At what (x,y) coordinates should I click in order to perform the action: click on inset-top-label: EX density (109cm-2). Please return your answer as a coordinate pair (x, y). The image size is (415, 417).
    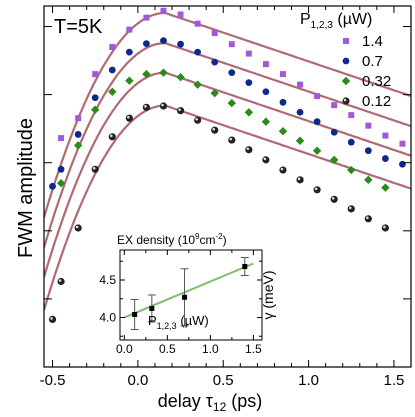
    Looking at the image, I should click on (172, 239).